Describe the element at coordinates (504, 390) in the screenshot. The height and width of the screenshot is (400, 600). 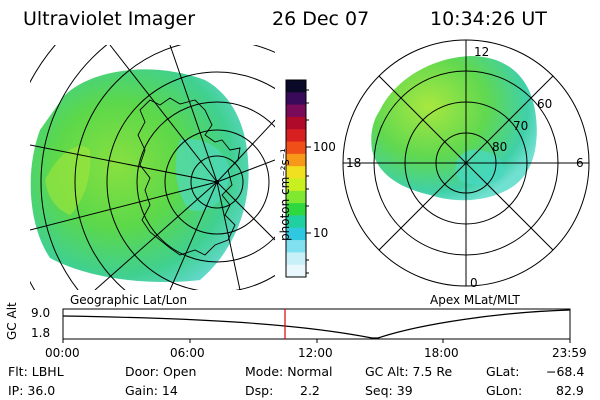
I see `glon-label: GLon:` at that location.